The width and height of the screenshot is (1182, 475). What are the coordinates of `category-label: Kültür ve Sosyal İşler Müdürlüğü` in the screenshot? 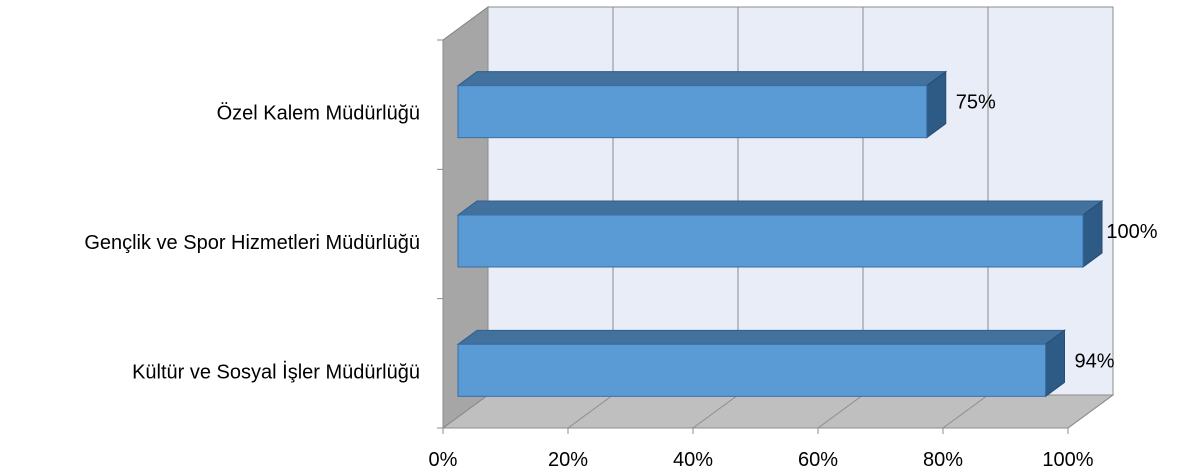 It's located at (276, 371).